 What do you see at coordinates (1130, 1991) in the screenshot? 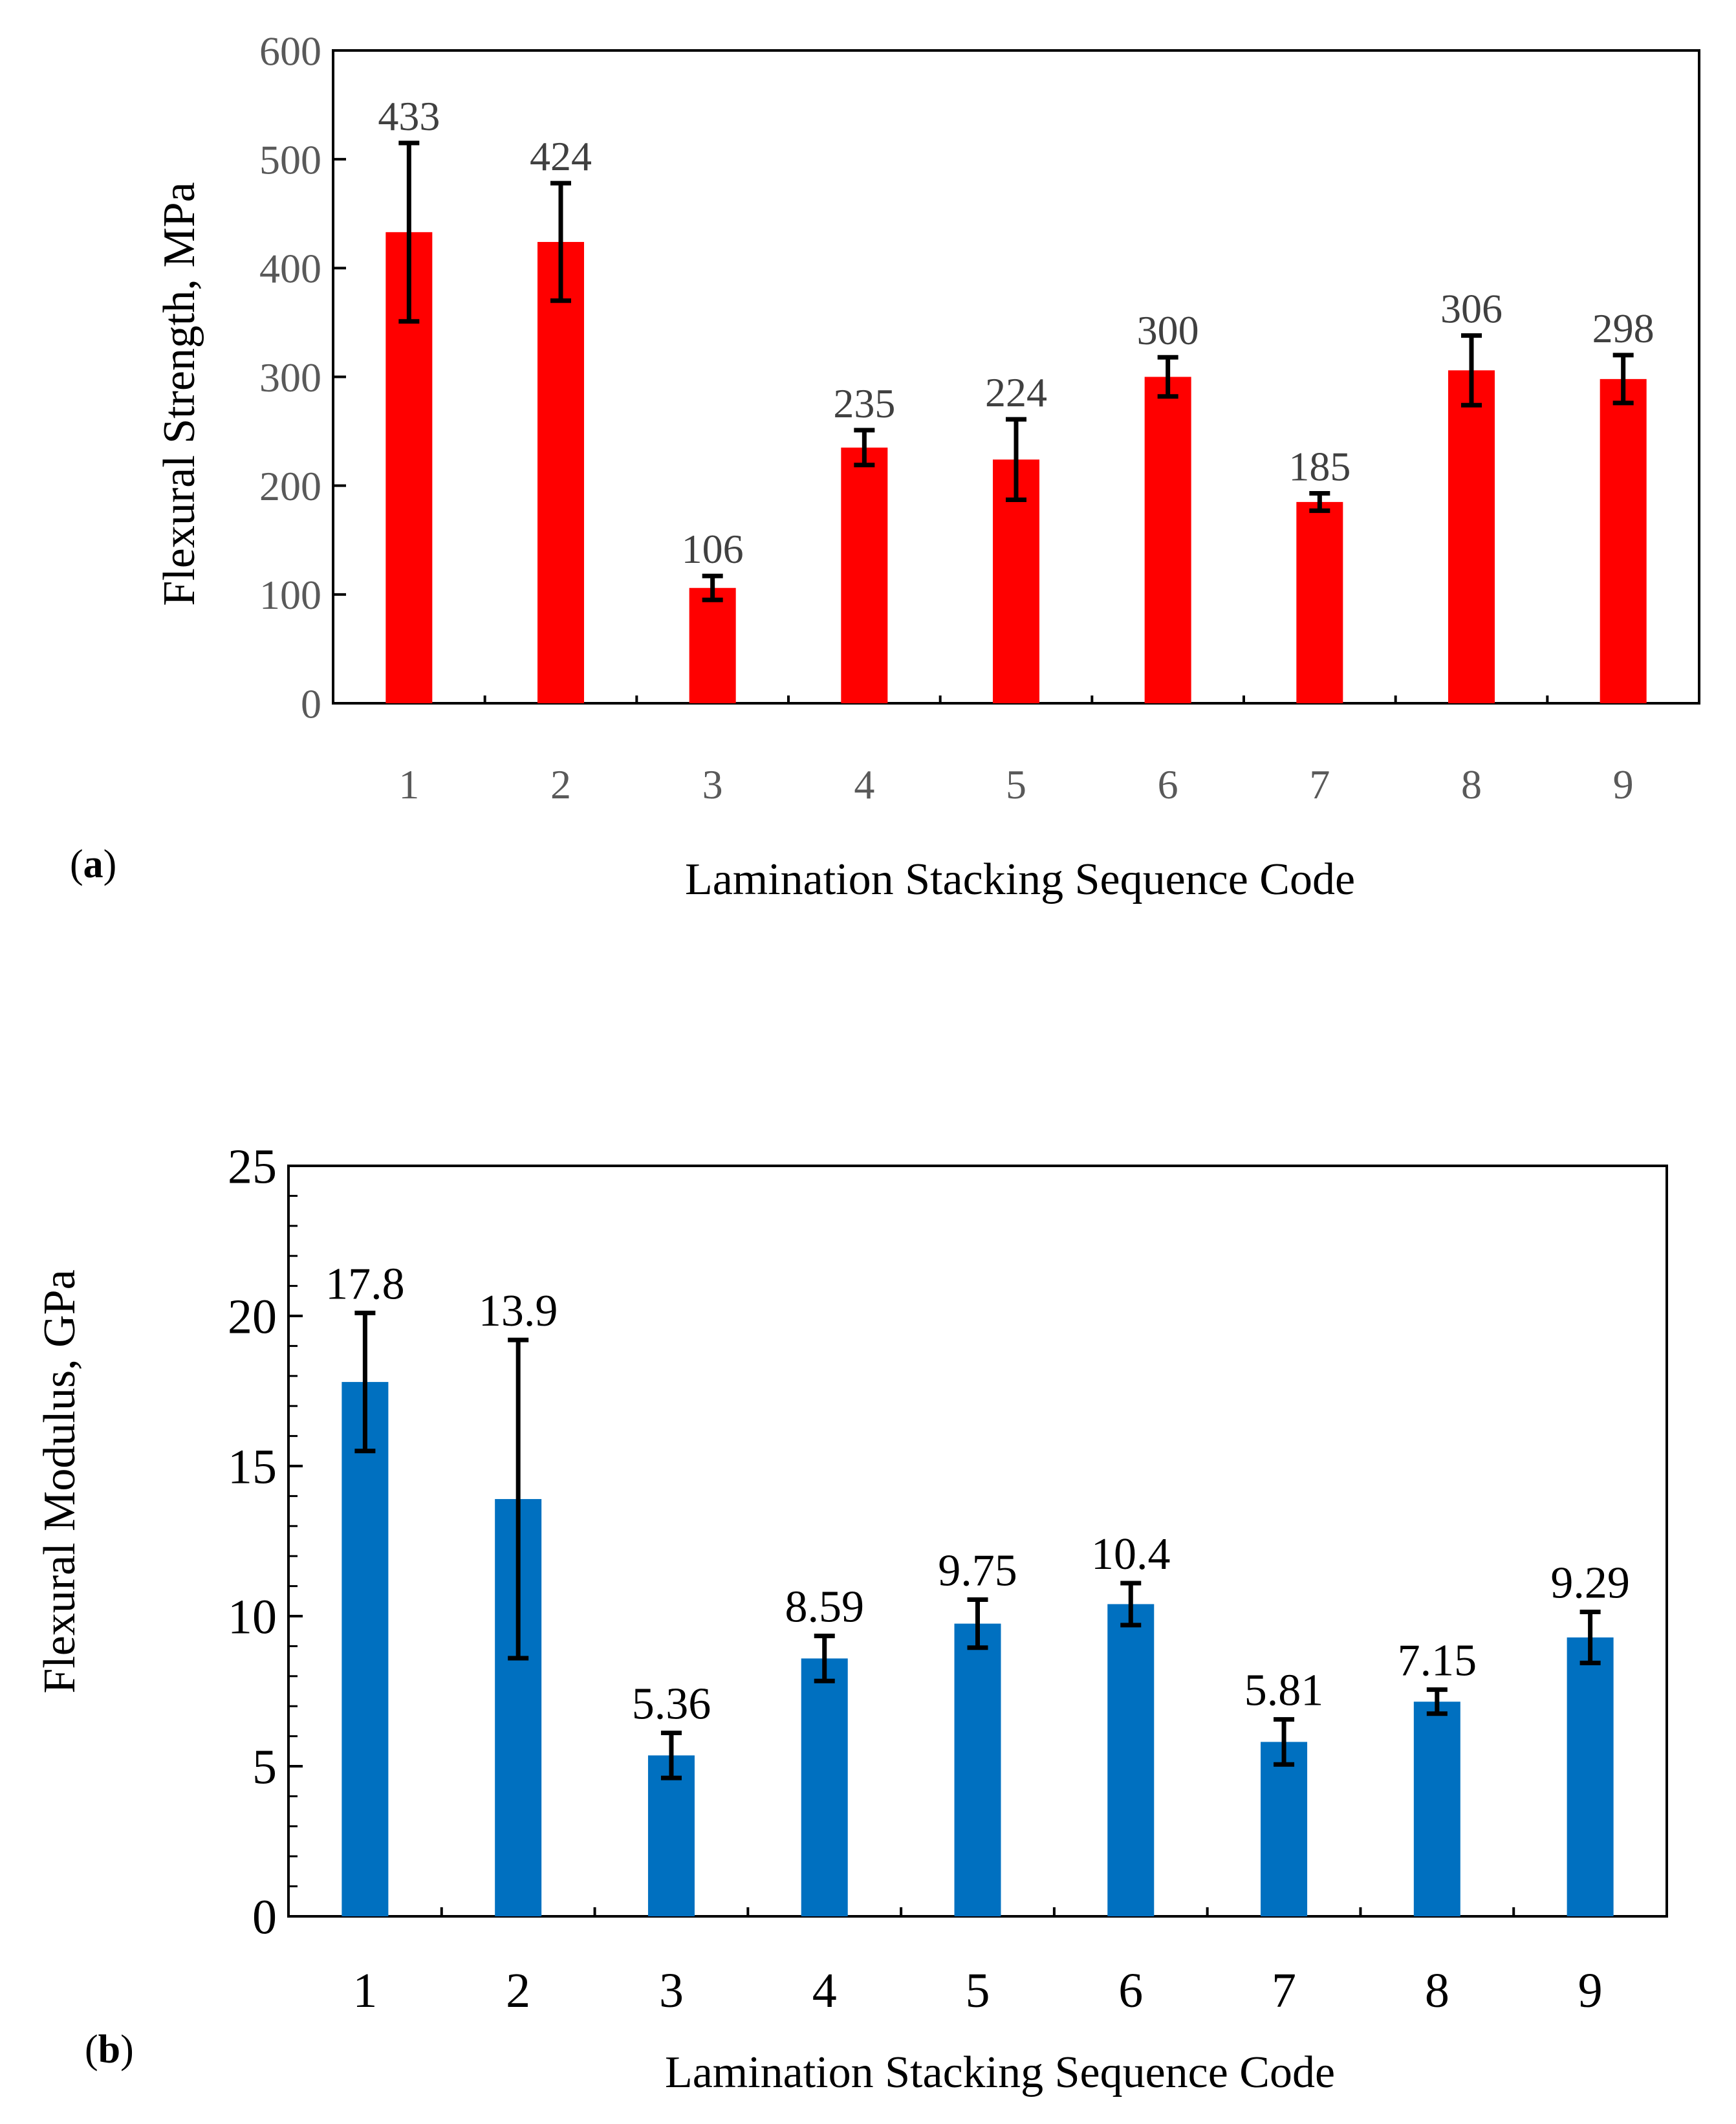
I see `chart-b-x-tick-label: 6` at bounding box center [1130, 1991].